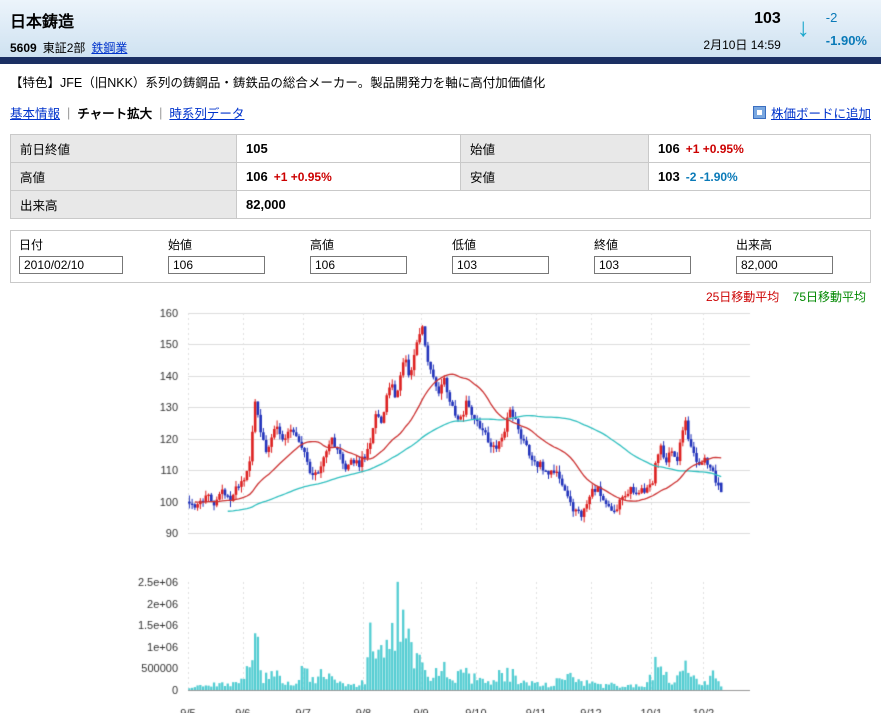  Describe the element at coordinates (115, 114) in the screenshot. I see `nav-chart-expand: チャート拡大` at that location.